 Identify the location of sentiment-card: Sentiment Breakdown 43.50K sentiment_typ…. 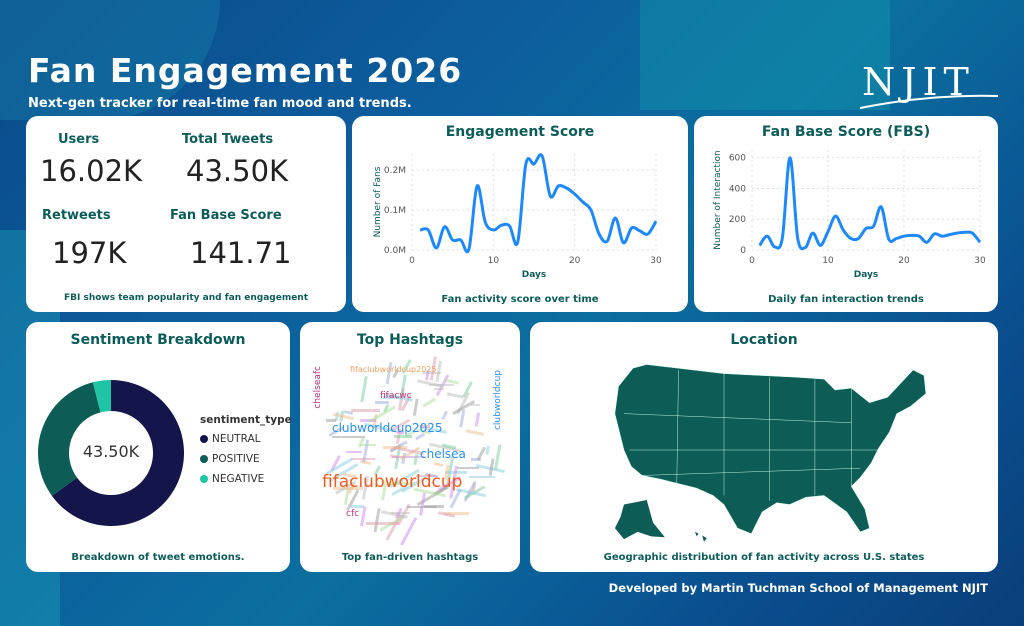
(159, 447).